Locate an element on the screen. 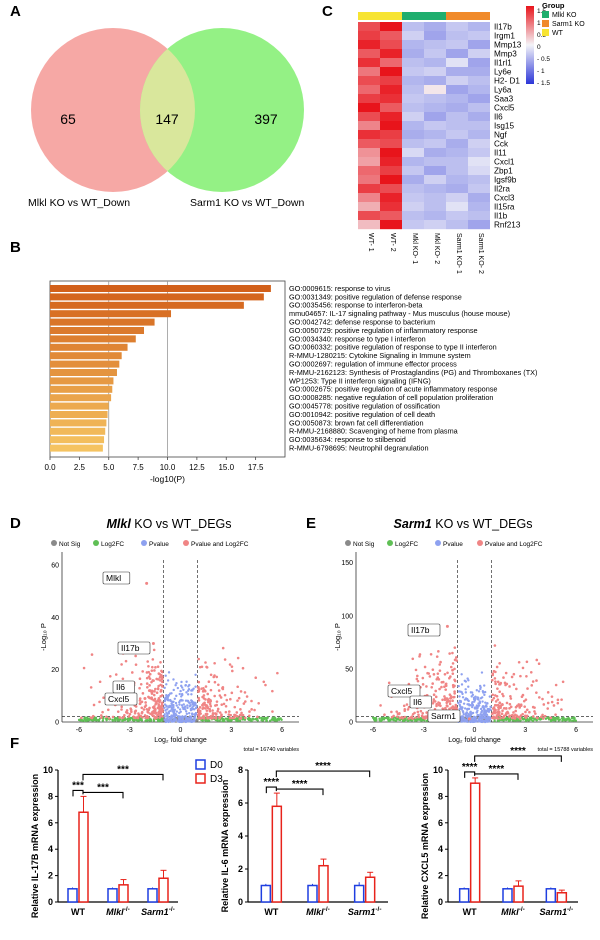 This screenshot has height=940, width=600. qpcr-ytick-label: 0 is located at coordinates (440, 902).